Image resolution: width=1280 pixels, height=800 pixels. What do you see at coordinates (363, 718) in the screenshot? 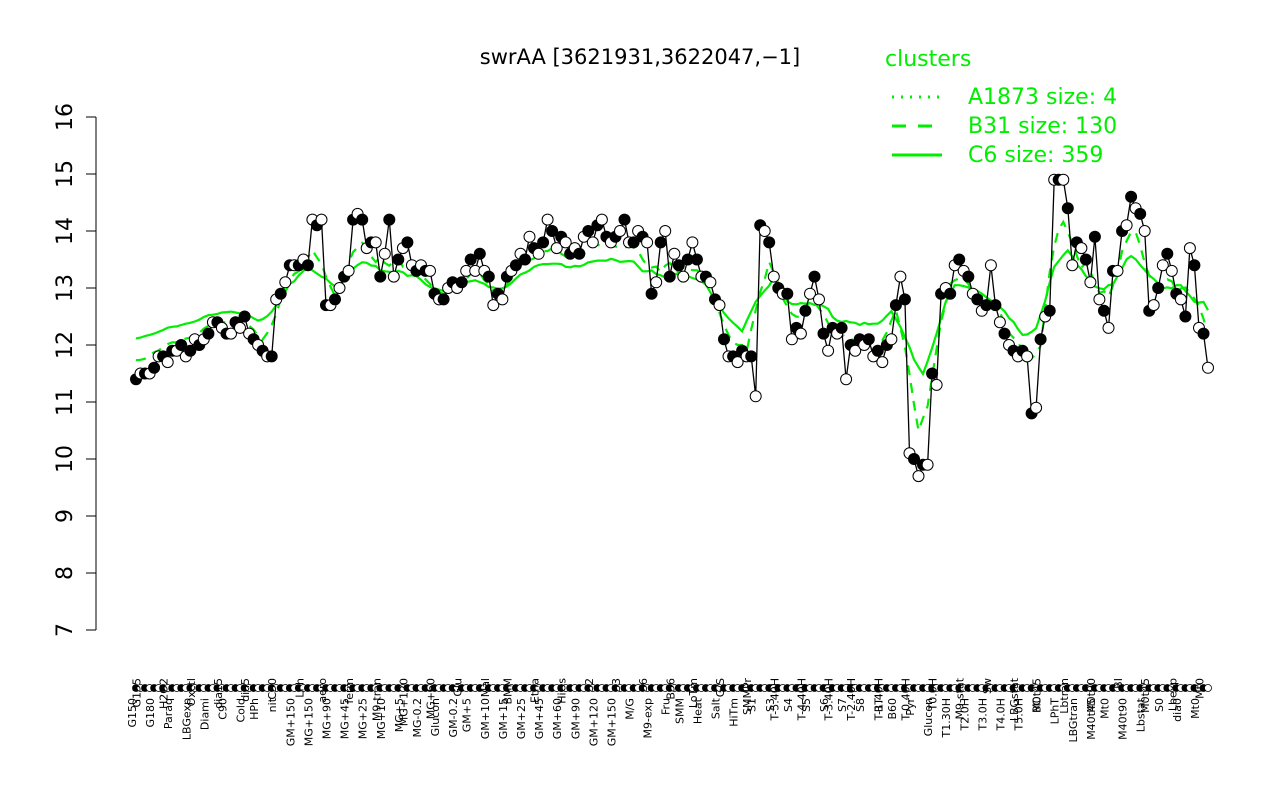
I see `x-tick-label: MG+25` at bounding box center [363, 718].